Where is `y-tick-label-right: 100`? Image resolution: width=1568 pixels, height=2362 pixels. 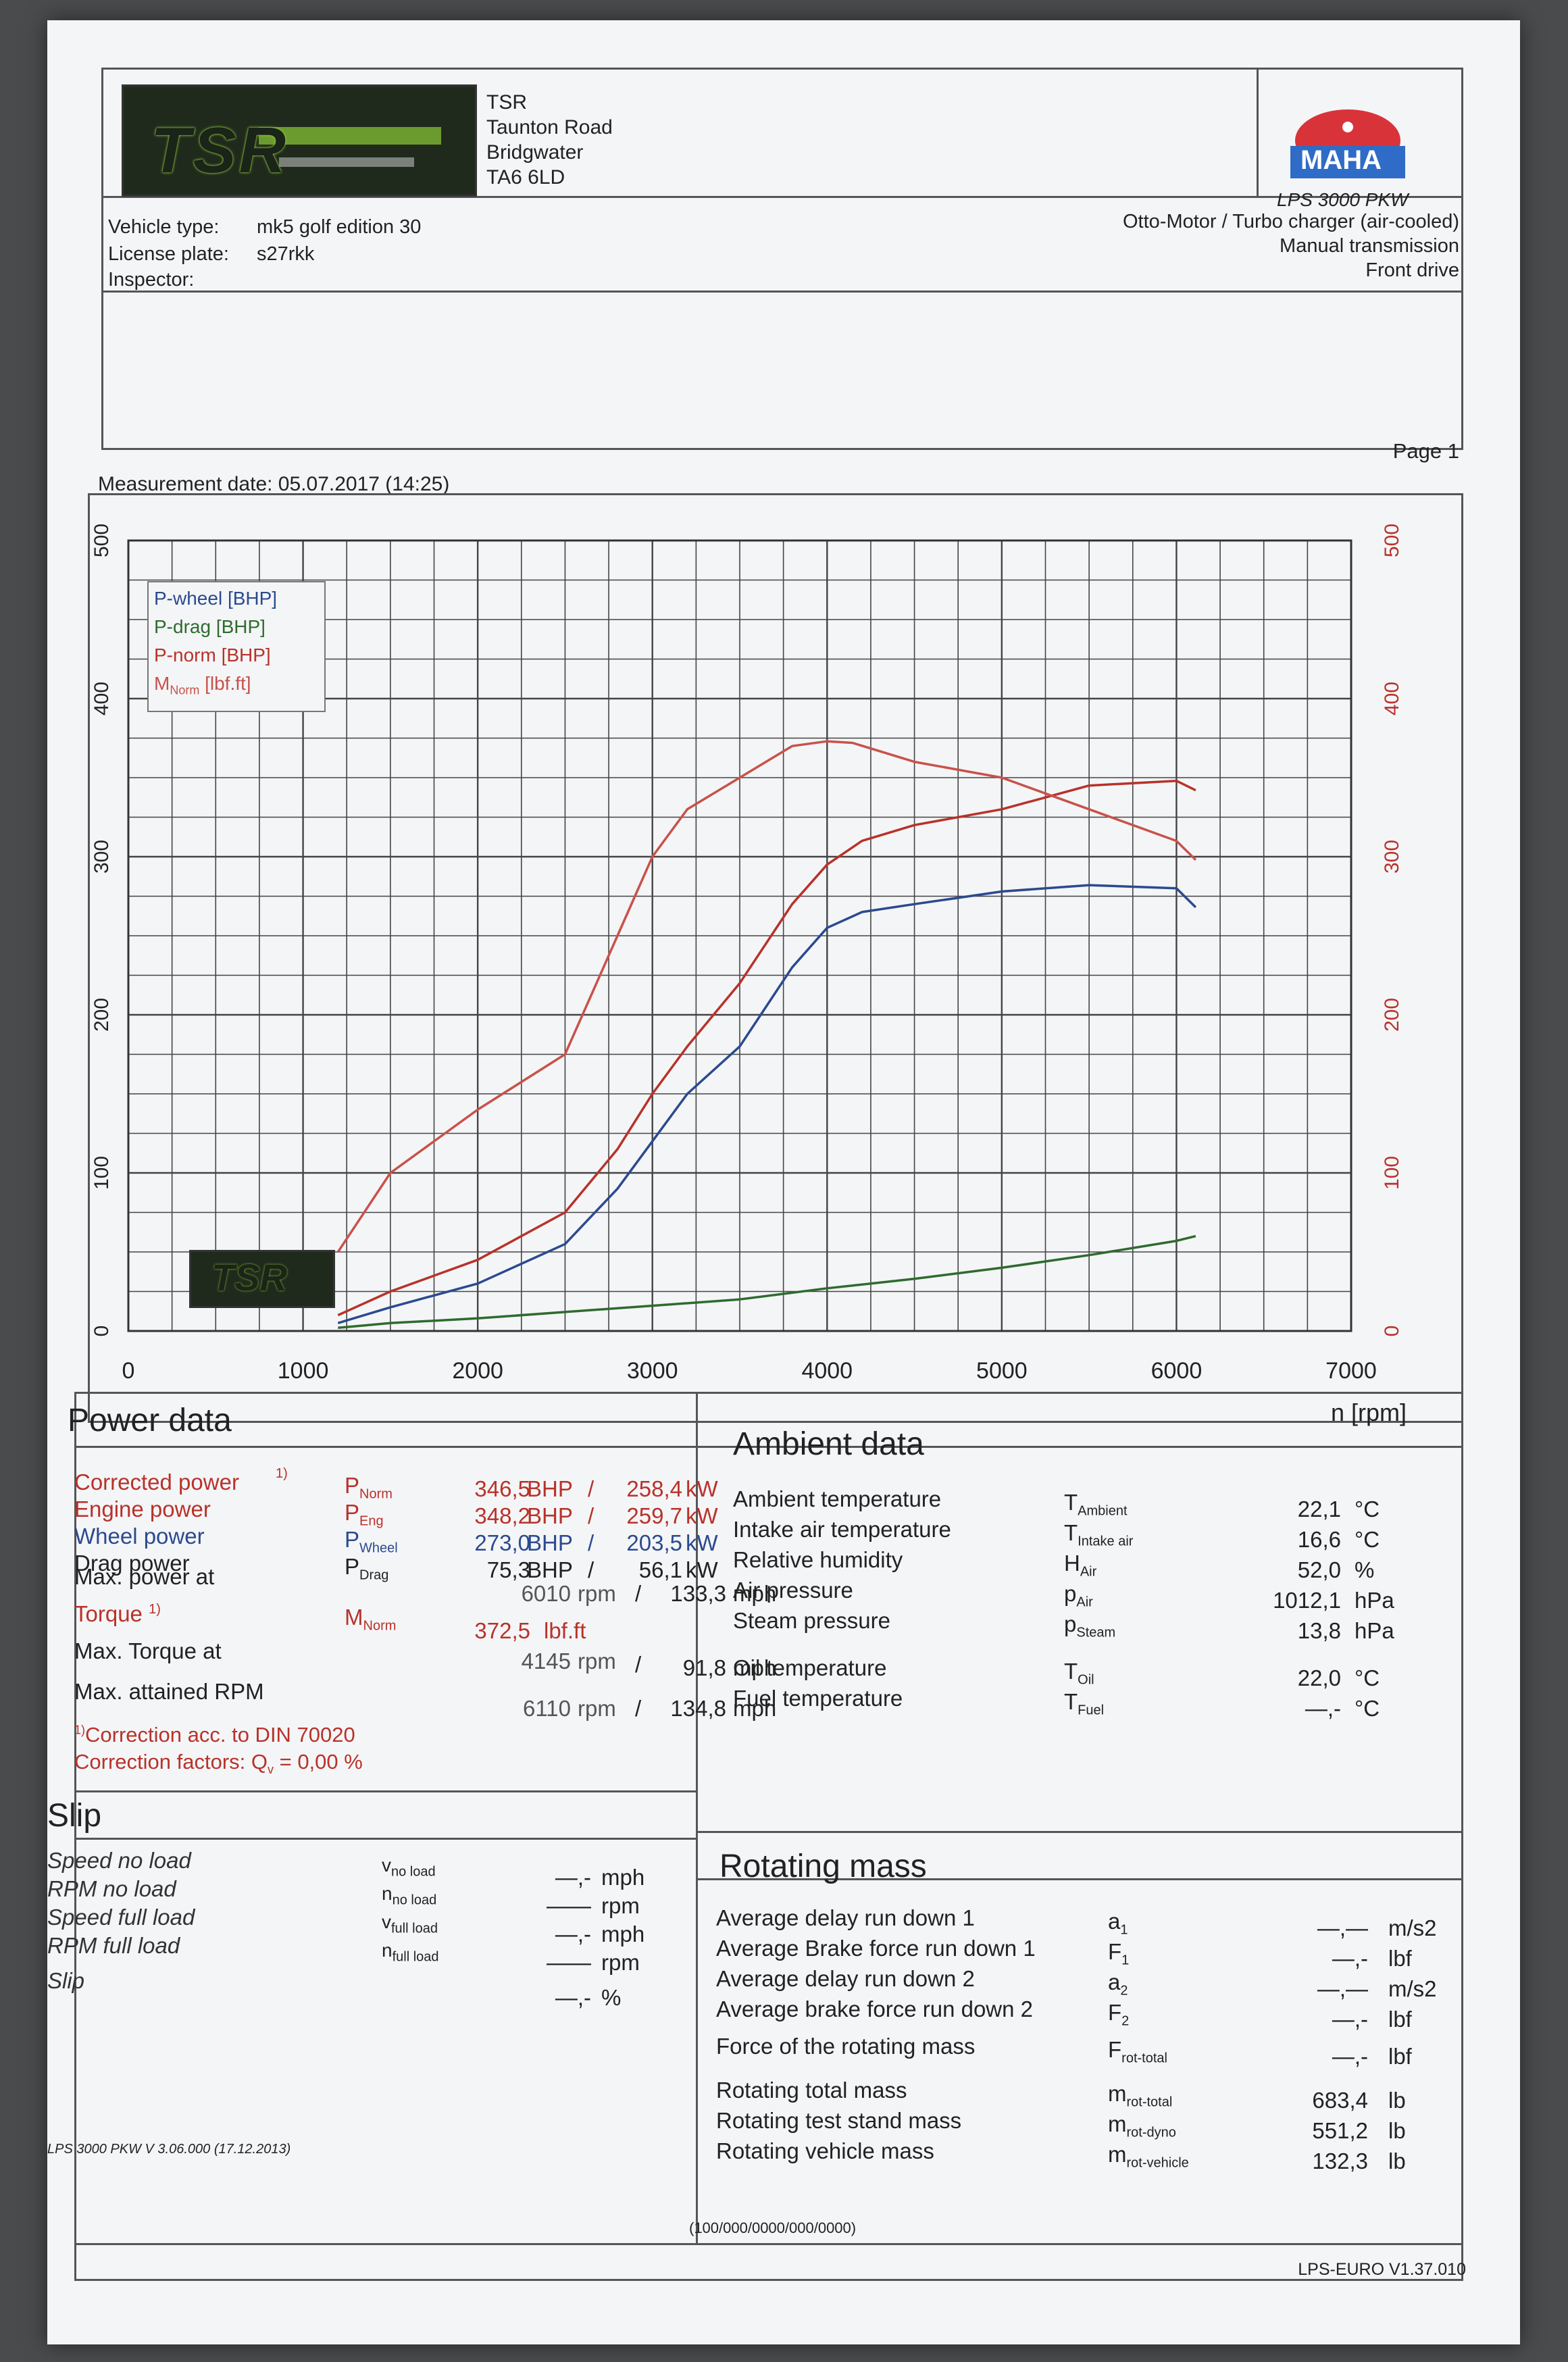
y-tick-label-right: 100 is located at coordinates (1392, 1173).